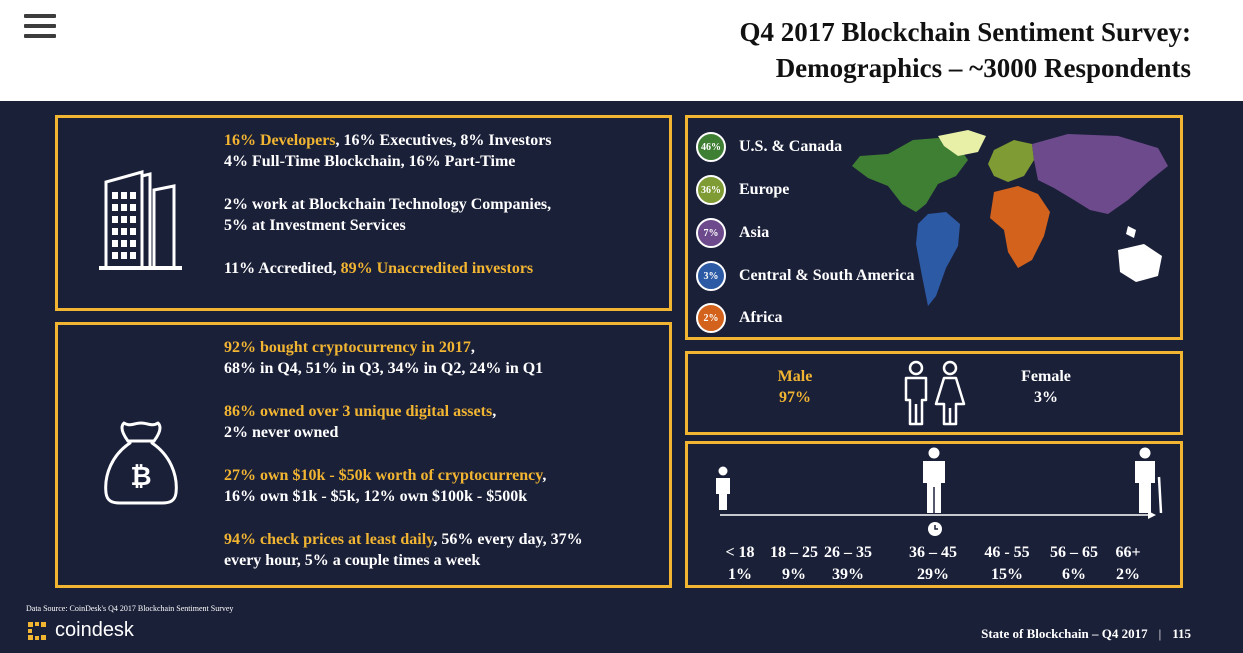 The width and height of the screenshot is (1243, 653). Describe the element at coordinates (740, 552) in the screenshot. I see `age-range: < 18` at that location.